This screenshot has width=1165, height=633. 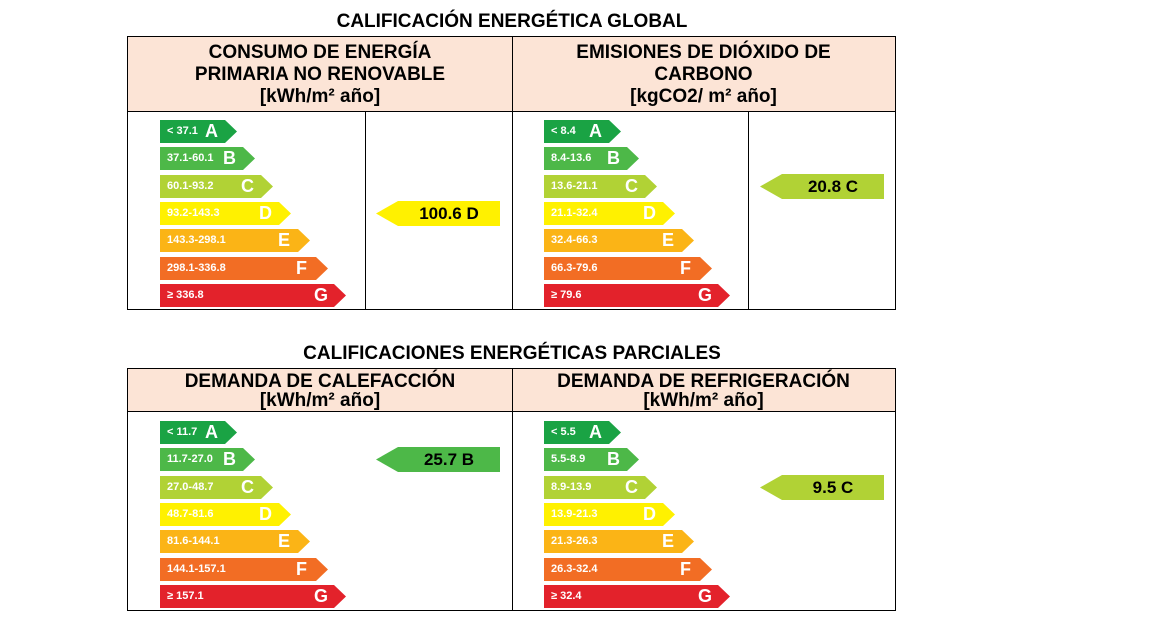 I want to click on parciales-title: CALIFICACIONES ENERGÉTICAS PARCIALES, so click(x=512, y=353).